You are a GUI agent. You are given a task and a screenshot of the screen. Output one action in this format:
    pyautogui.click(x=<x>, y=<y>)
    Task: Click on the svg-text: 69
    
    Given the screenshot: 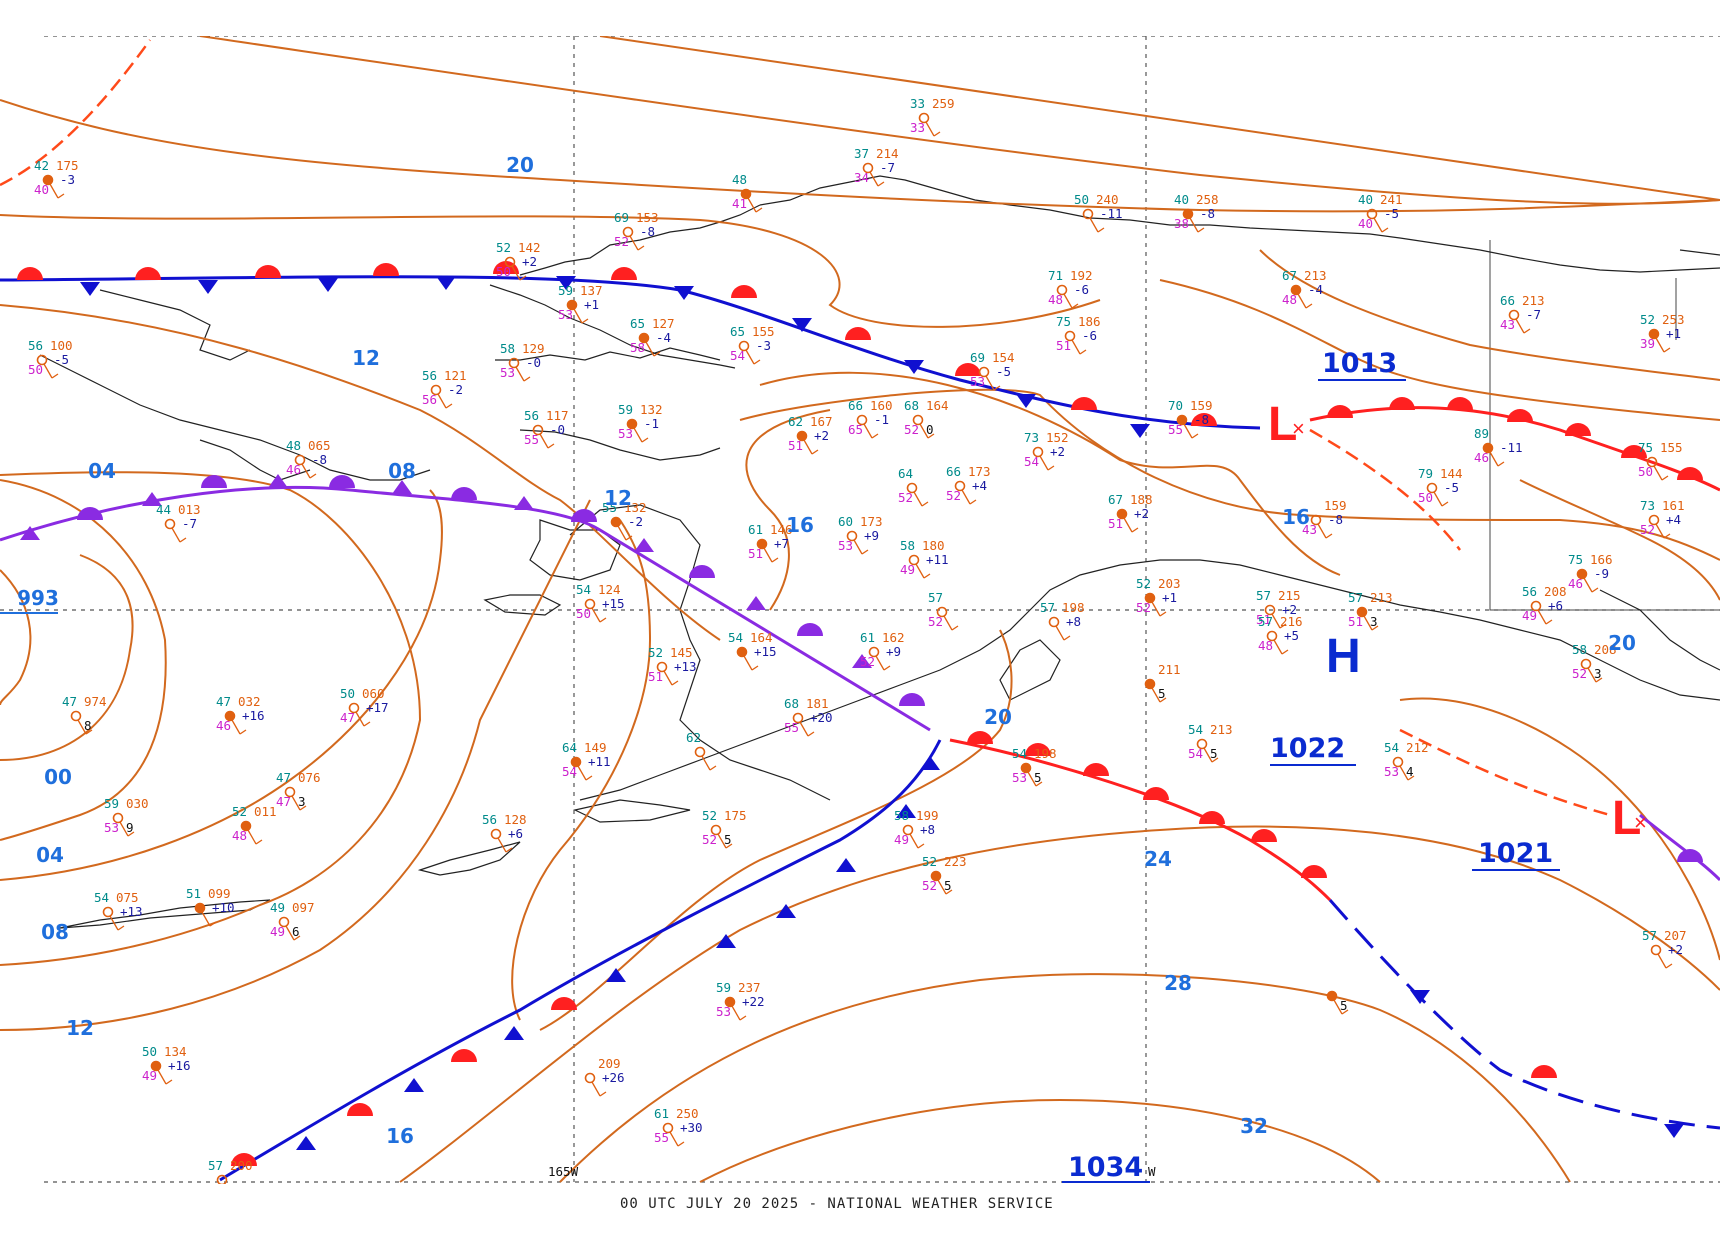 What is the action you would take?
    pyautogui.click(x=621, y=217)
    